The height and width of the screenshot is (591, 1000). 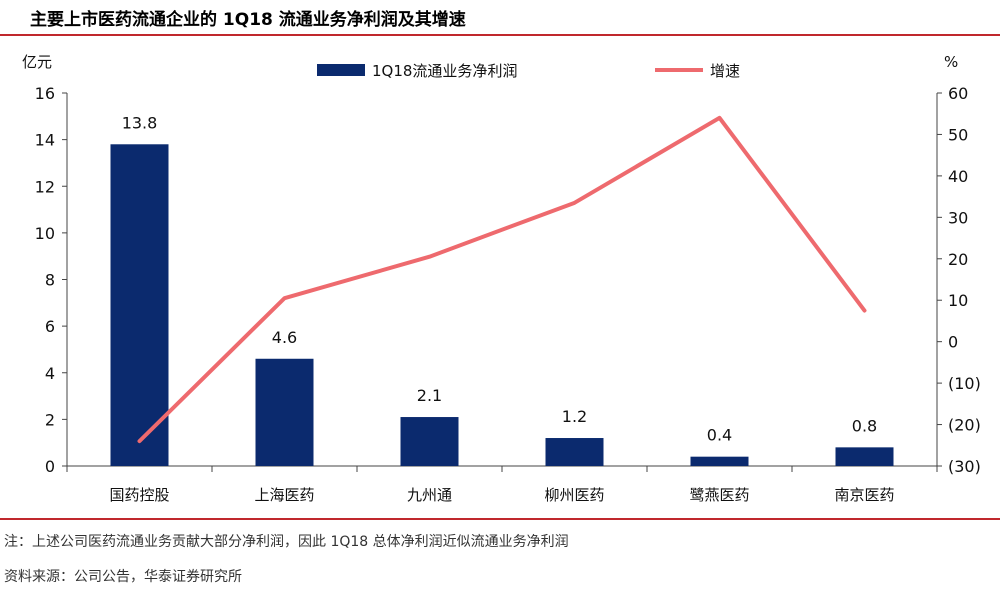 I want to click on left-tick-label: 16, so click(x=45, y=93).